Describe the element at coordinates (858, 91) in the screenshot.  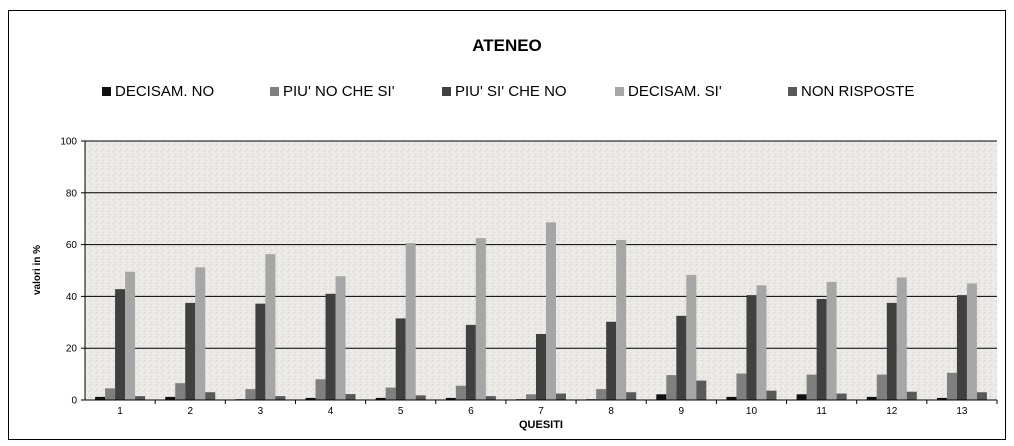
I see `legend-label: NON RISPOSTE` at that location.